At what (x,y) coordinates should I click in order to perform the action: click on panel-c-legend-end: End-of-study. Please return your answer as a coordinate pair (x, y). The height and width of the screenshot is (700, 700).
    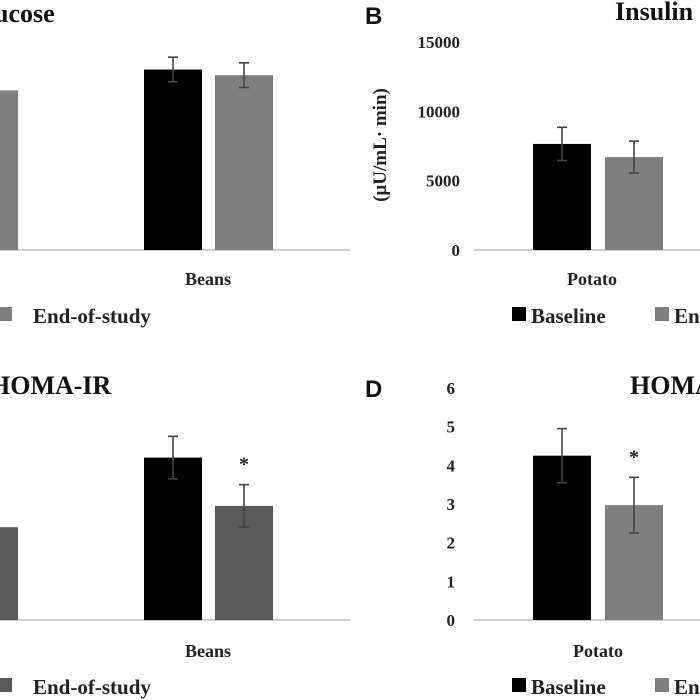
    Looking at the image, I should click on (92, 687).